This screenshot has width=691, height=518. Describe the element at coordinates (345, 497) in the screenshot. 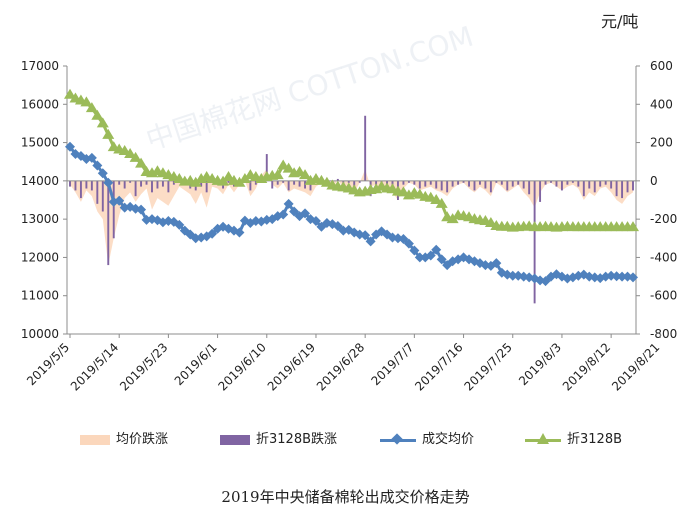

I see `chart-title: 2019年中央储备棉轮出成交价格走势` at that location.